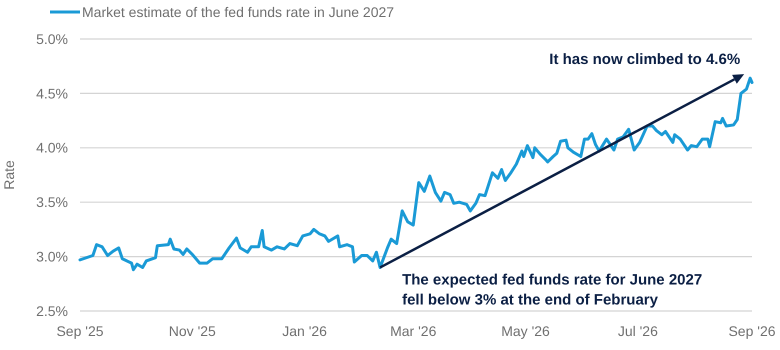 The image size is (780, 350). I want to click on legend-label: Market estimate of the fed funds rate in June 2027, so click(238, 12).